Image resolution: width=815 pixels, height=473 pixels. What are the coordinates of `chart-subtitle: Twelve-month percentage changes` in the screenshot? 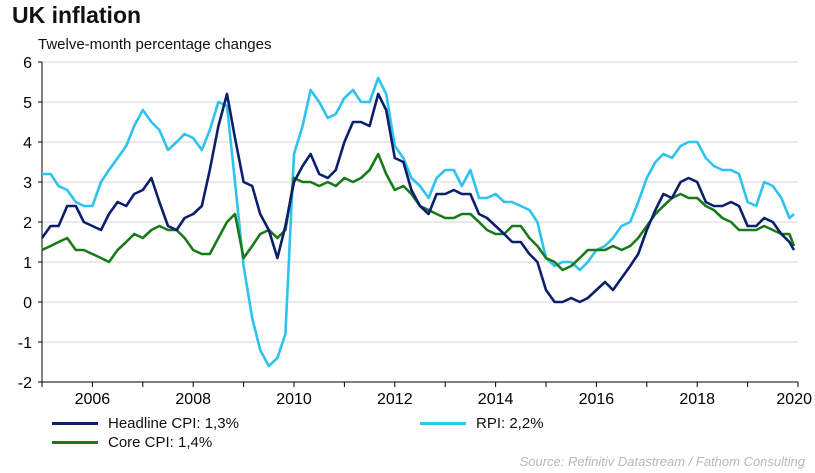 It's located at (155, 44).